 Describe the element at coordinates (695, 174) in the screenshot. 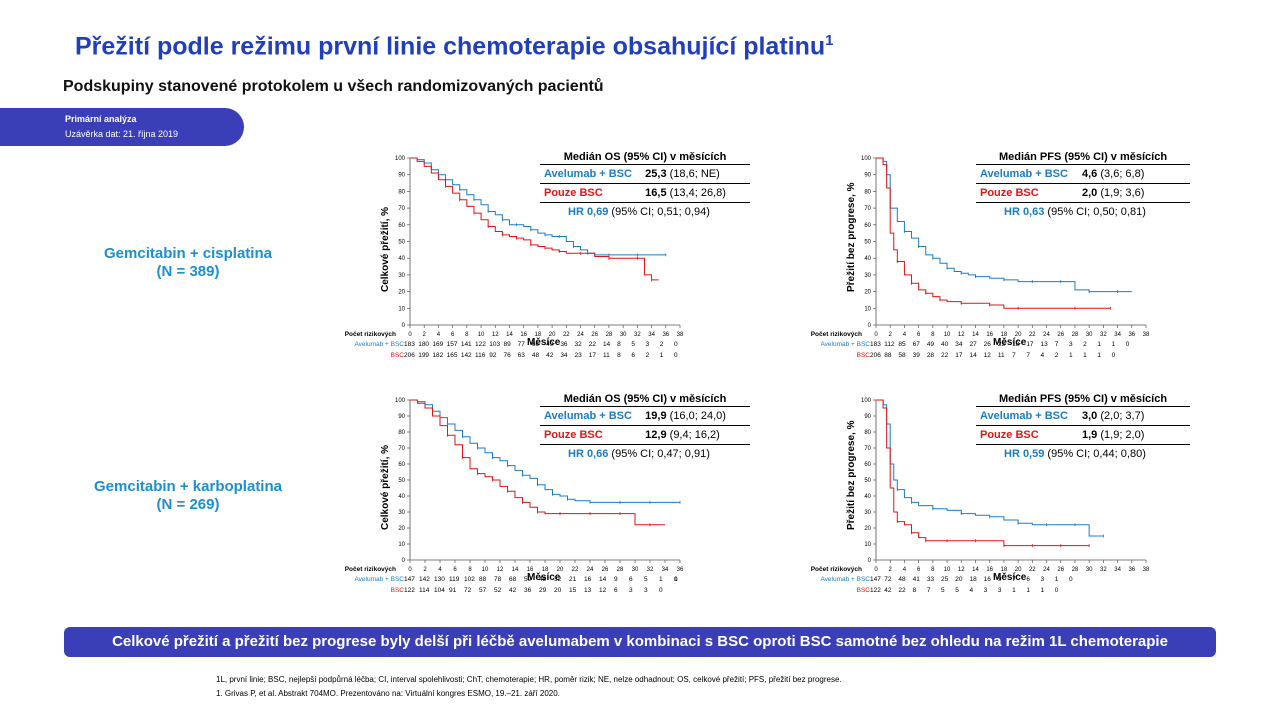

I see `row-avelumab-value: 25,3 (18,6; NE)` at that location.